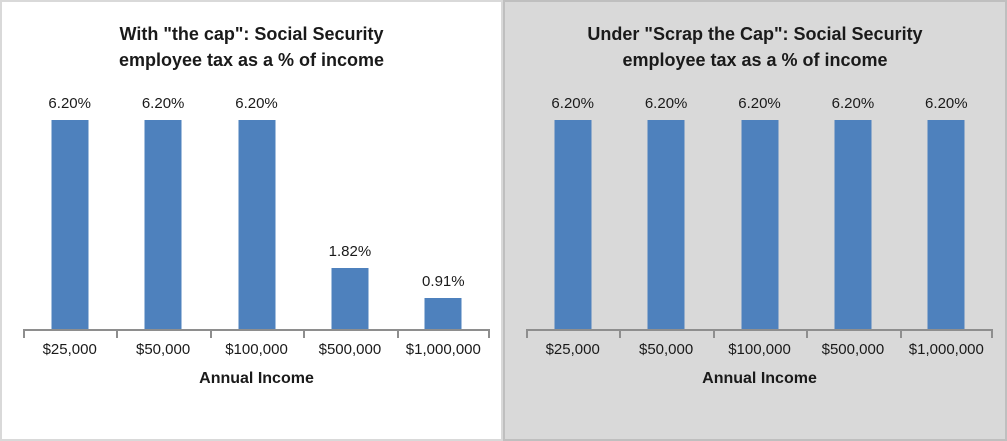 Image resolution: width=1007 pixels, height=441 pixels. Describe the element at coordinates (349, 225) in the screenshot. I see `bar-cell: 1.82%` at that location.